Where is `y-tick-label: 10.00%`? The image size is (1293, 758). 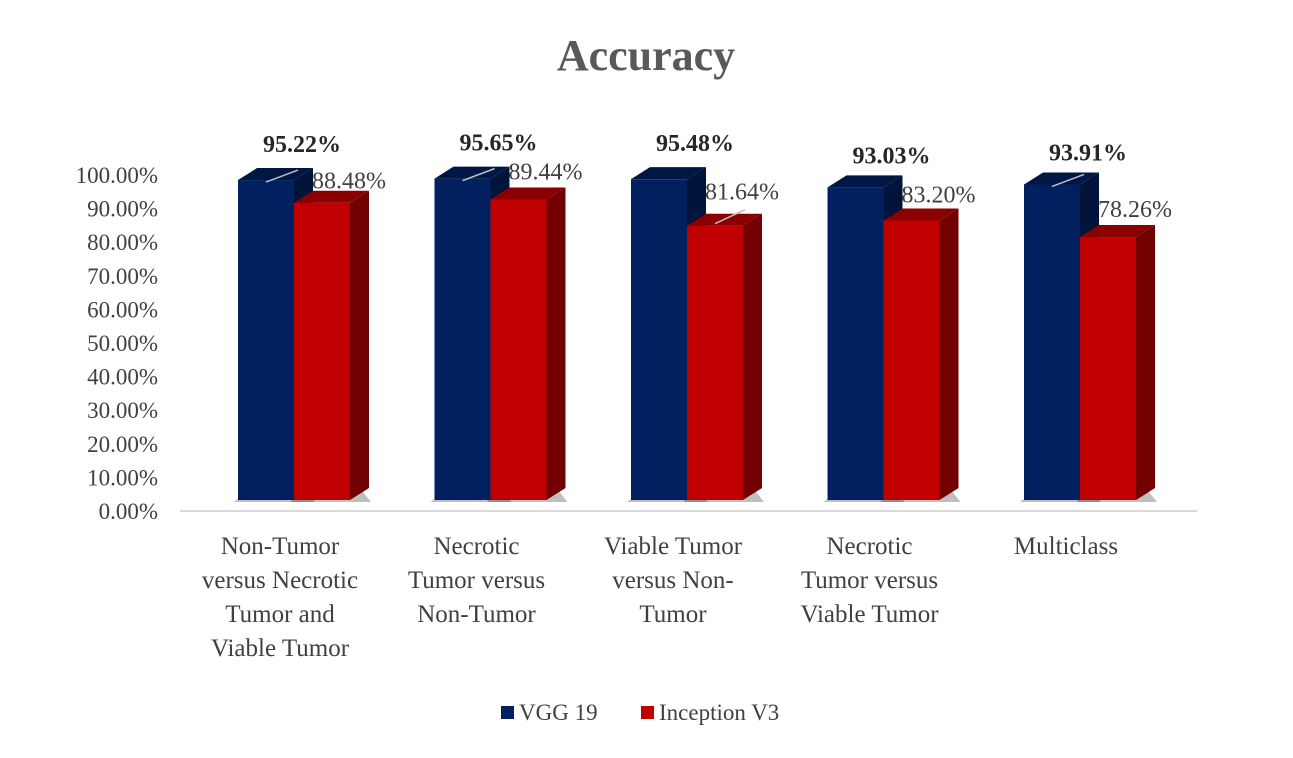
y-tick-label: 10.00% is located at coordinates (122, 477).